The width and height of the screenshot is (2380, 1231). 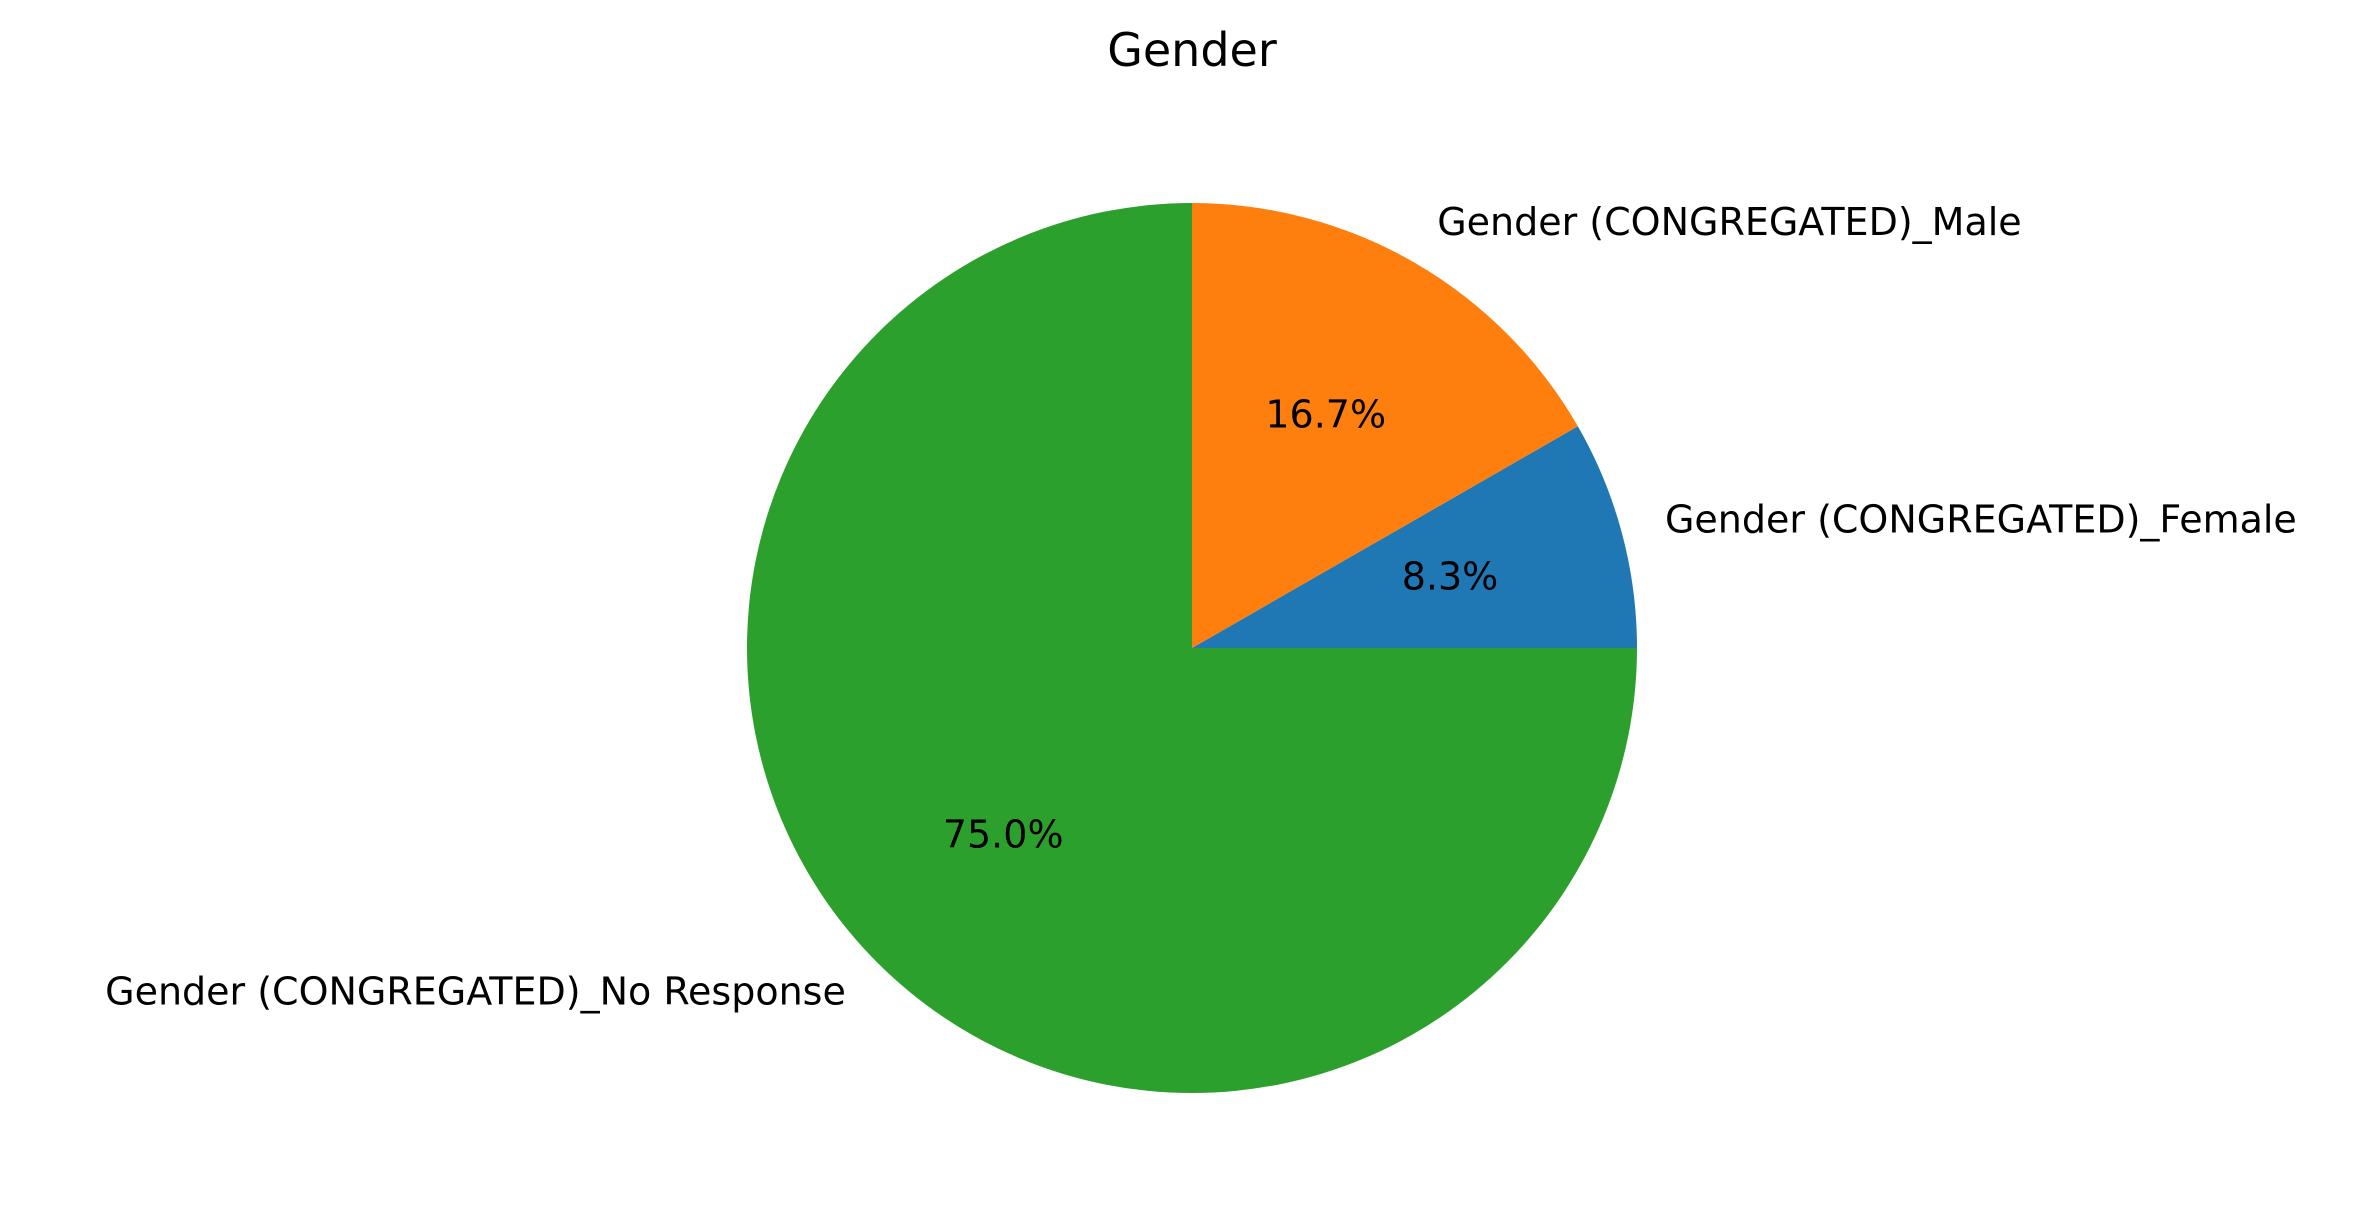 I want to click on slice-label-2: Gender (CONGREGATED)_No Response, so click(x=475, y=992).